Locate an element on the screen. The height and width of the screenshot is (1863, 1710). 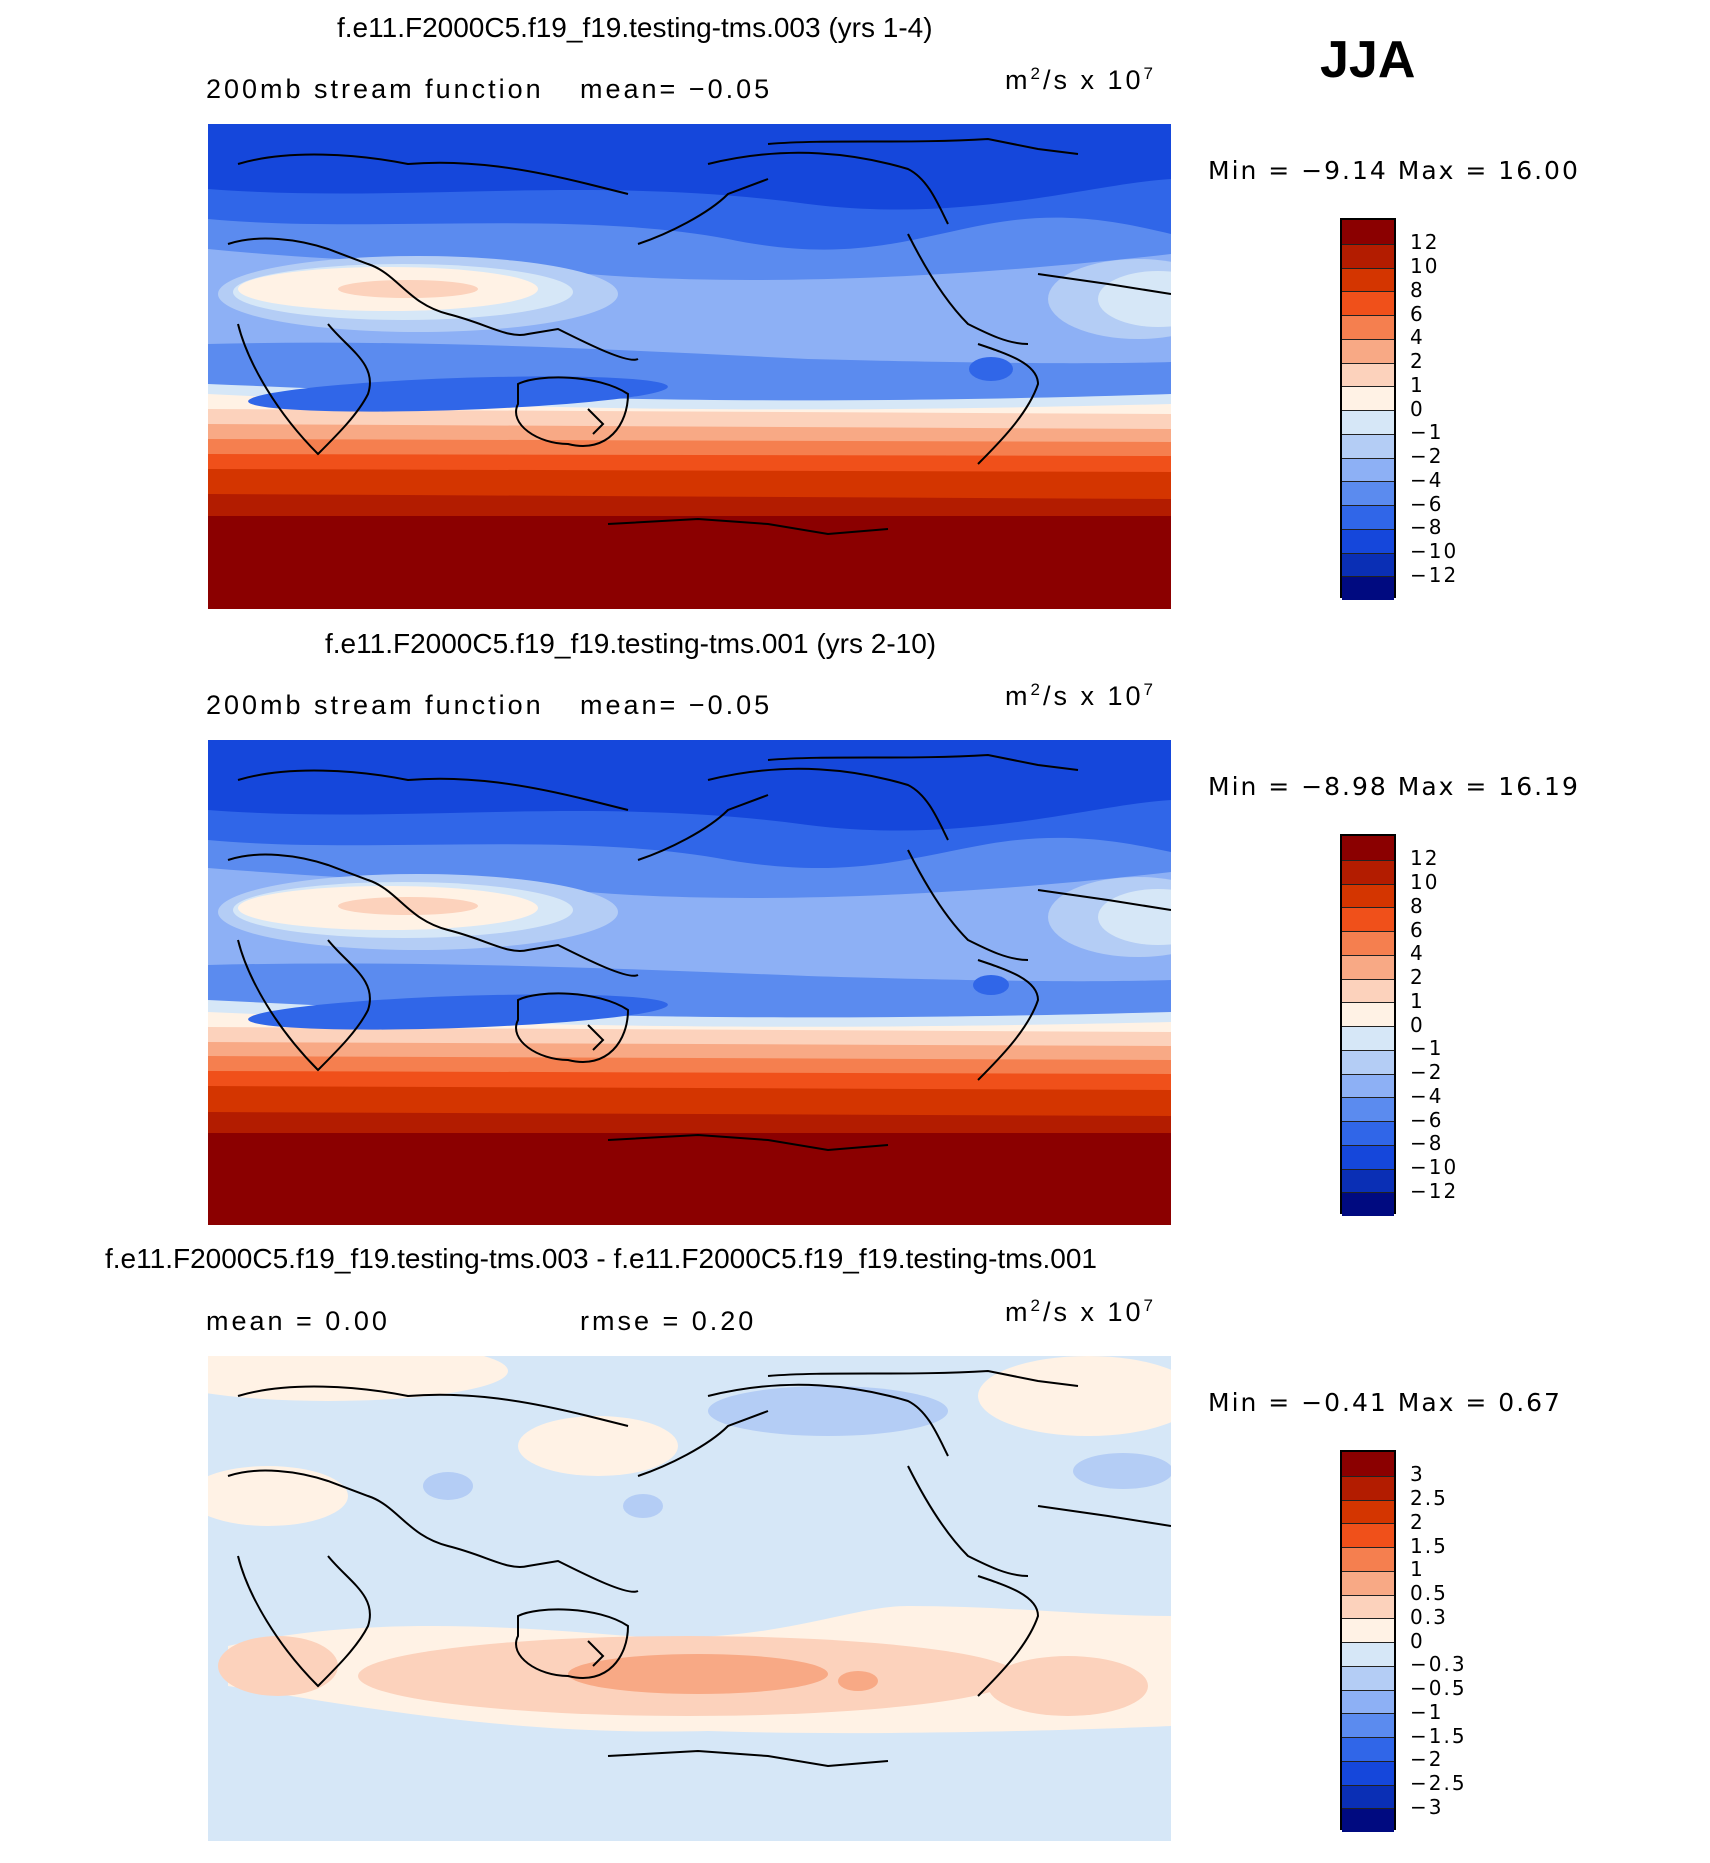
colorbar-label: 3 is located at coordinates (1417, 1474).